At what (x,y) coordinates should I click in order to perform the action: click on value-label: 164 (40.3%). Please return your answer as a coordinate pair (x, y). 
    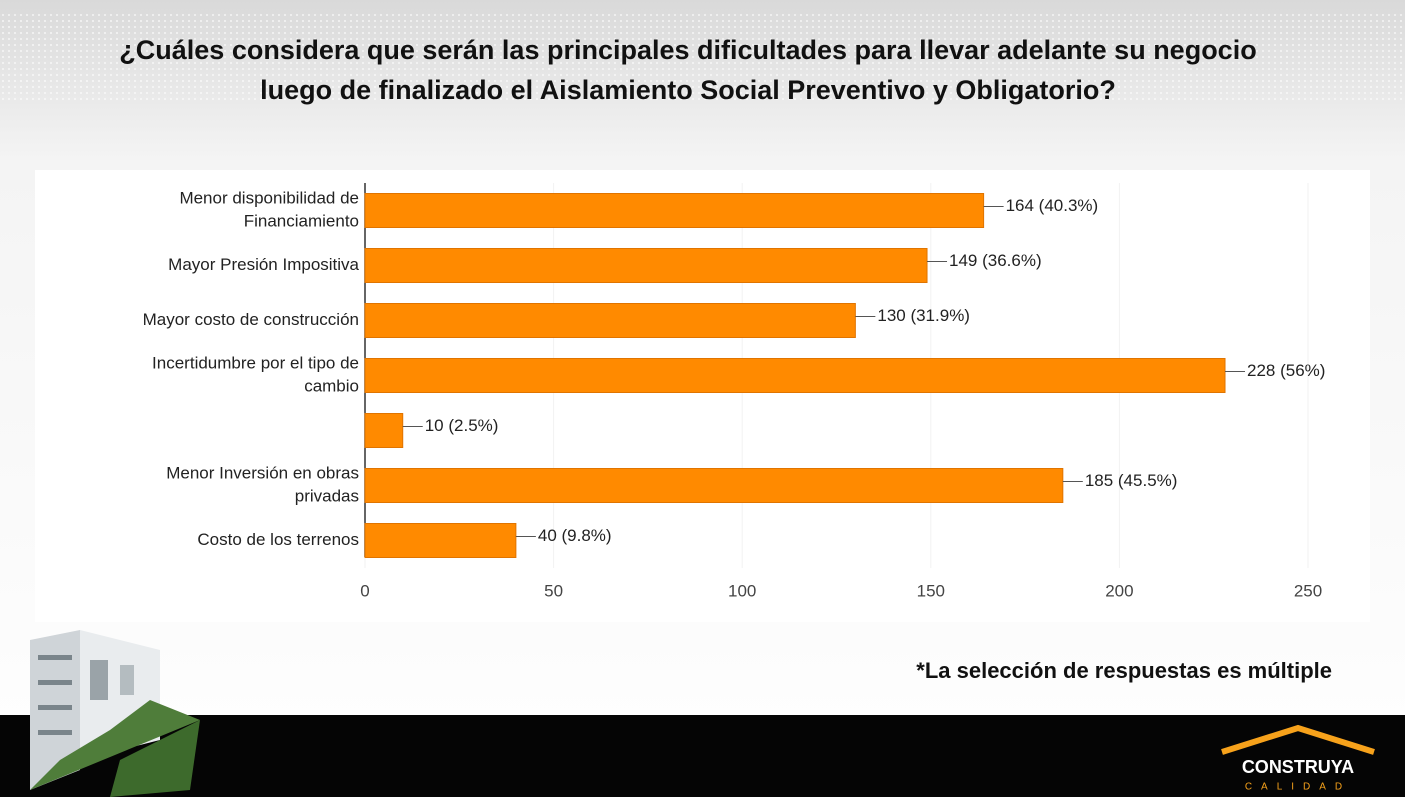
    Looking at the image, I should click on (1052, 205).